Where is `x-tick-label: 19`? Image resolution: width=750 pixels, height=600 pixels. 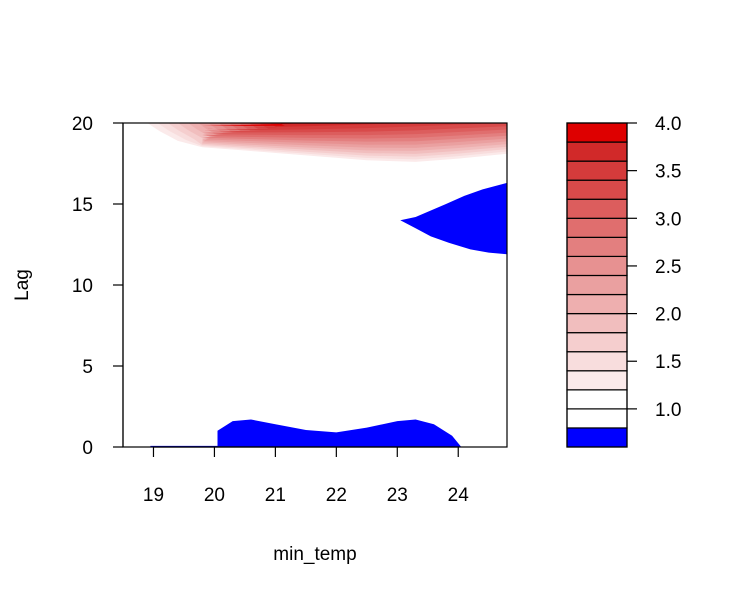
x-tick-label: 19 is located at coordinates (153, 495).